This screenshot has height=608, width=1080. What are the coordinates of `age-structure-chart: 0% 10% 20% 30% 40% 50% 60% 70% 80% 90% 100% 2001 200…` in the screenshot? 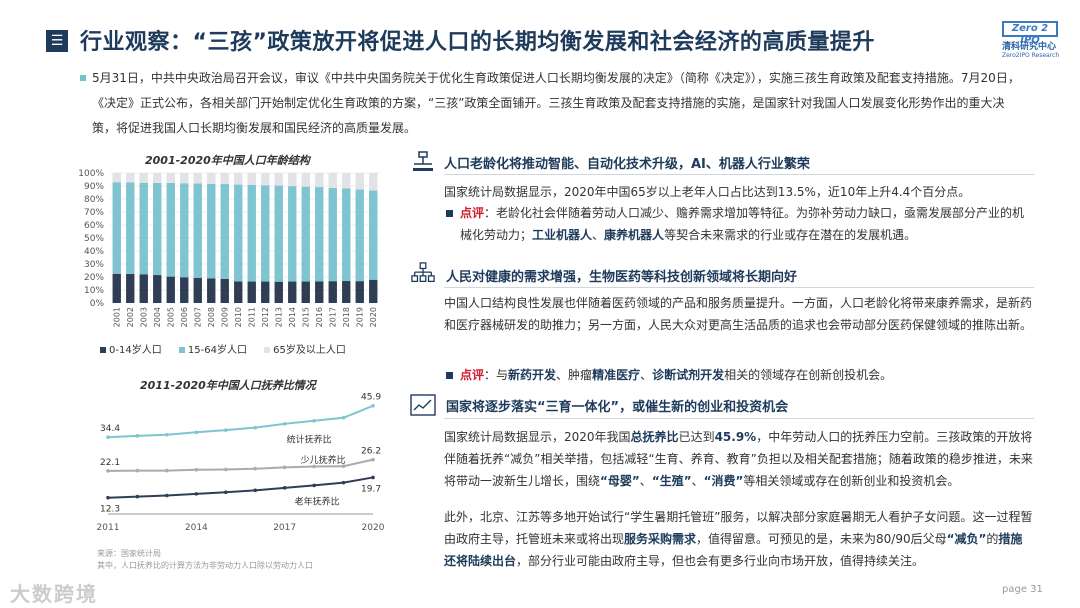 It's located at (229, 248).